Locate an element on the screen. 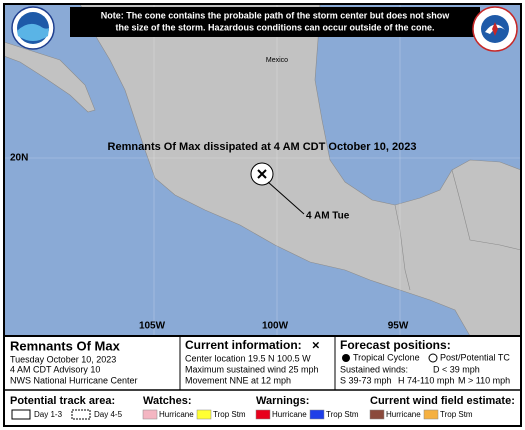  watches-title: Watches: is located at coordinates (167, 401).